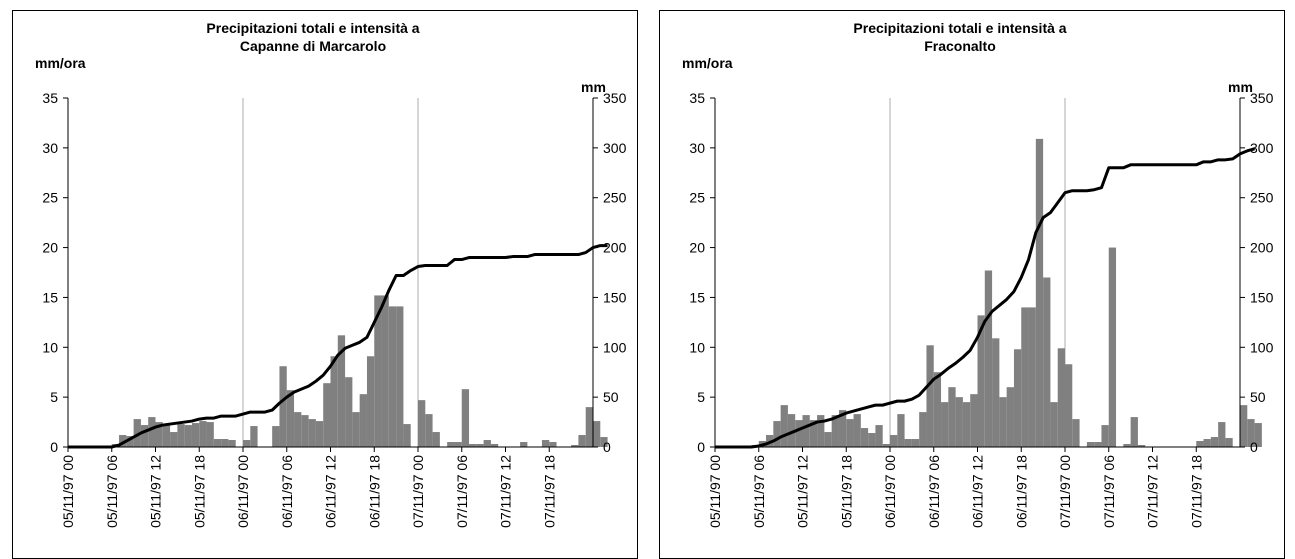 The width and height of the screenshot is (1295, 559). I want to click on x-tick-label: 07/11/97 18, so click(1196, 491).